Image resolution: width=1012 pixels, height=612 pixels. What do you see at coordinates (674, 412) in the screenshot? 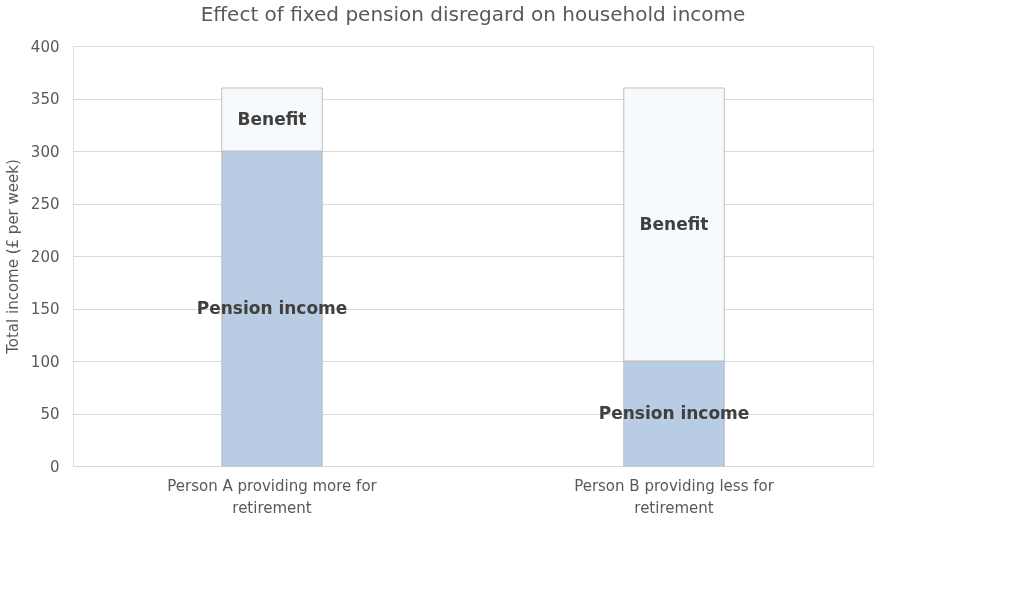
I see `text: Pension income` at bounding box center [674, 412].